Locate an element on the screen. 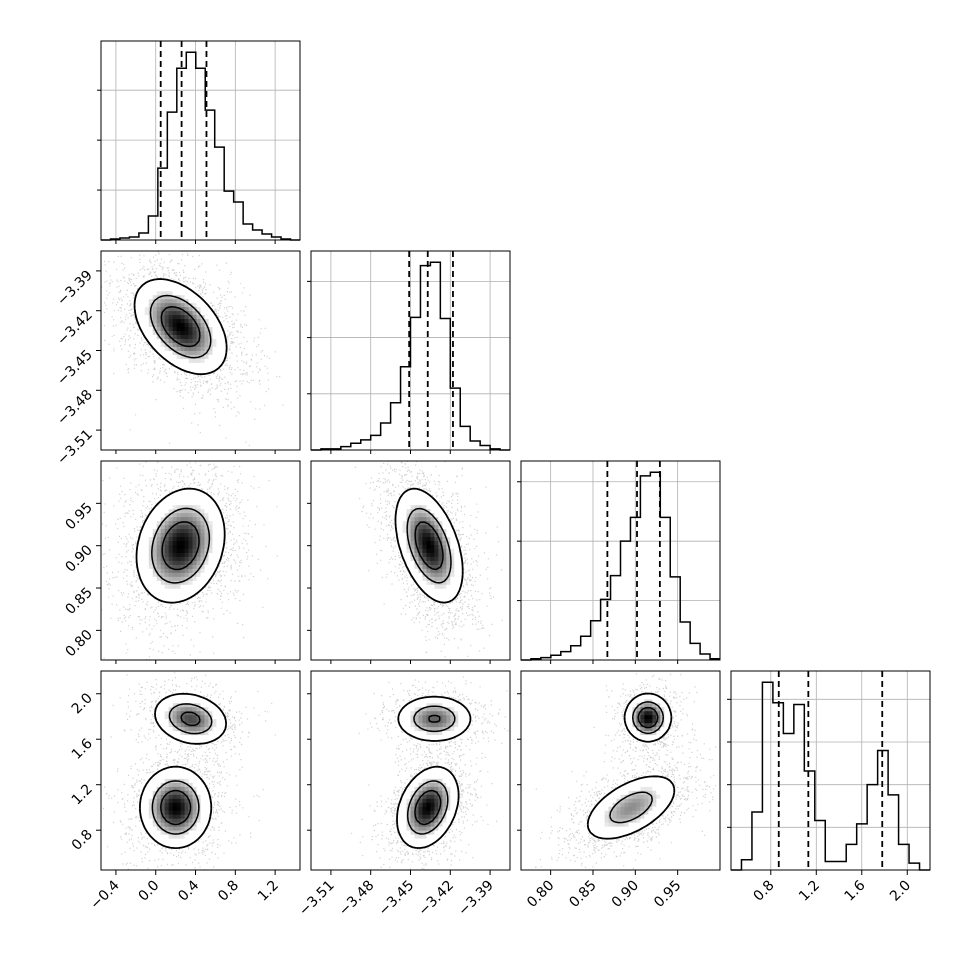 This screenshot has width=970, height=974. x-tick-label: −3.48 is located at coordinates (357, 899).